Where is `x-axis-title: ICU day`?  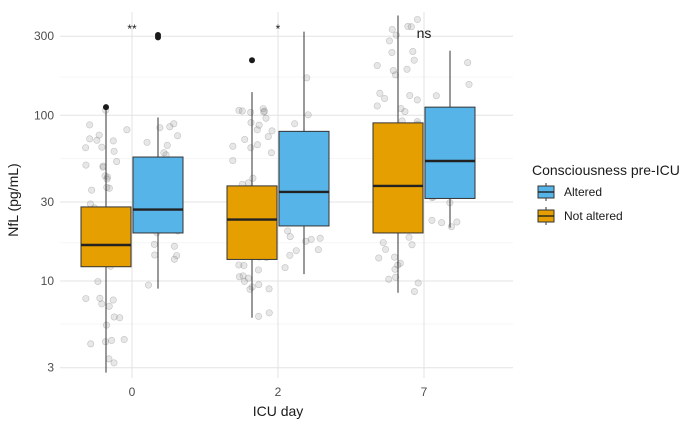
x-axis-title: ICU day is located at coordinates (278, 411).